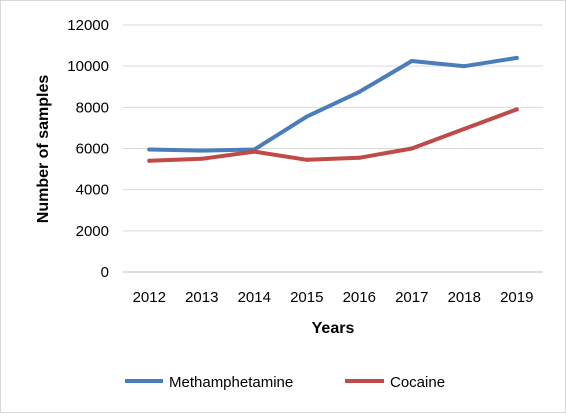 The height and width of the screenshot is (417, 566). What do you see at coordinates (411, 61) in the screenshot?
I see `data-point-methamphetamine-2017` at bounding box center [411, 61].